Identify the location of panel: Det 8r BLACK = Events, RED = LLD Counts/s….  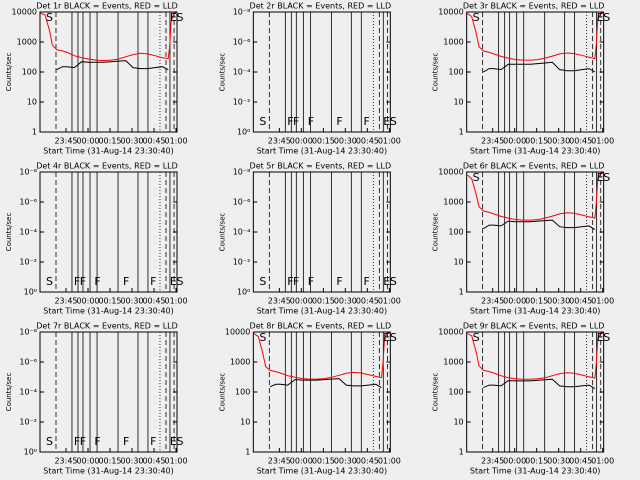
(309, 399).